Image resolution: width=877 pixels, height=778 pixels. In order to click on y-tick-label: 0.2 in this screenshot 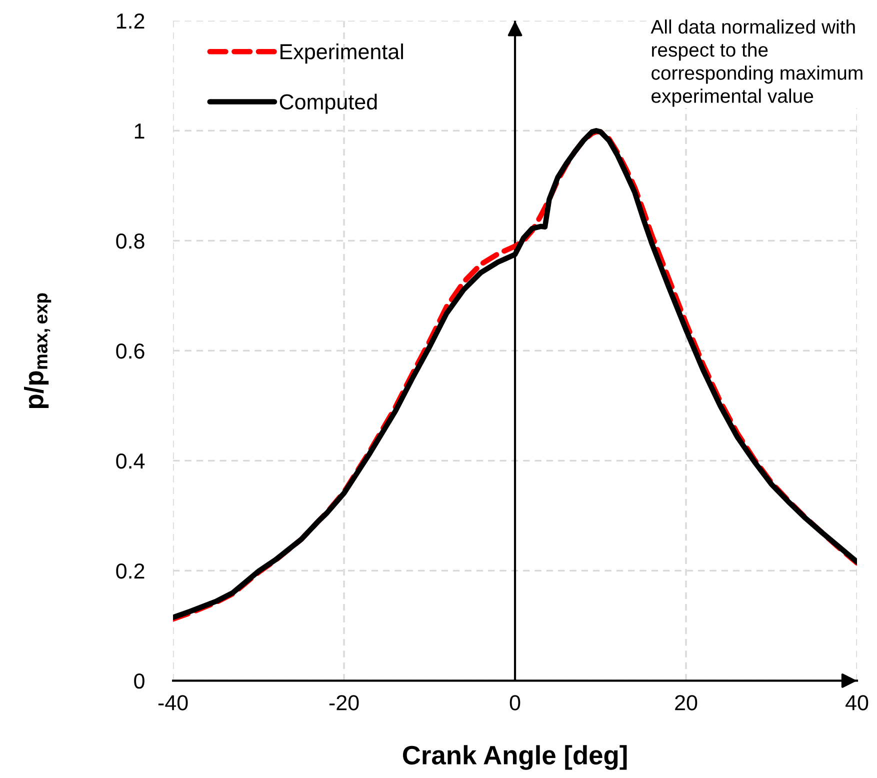, I will do `click(130, 571)`.